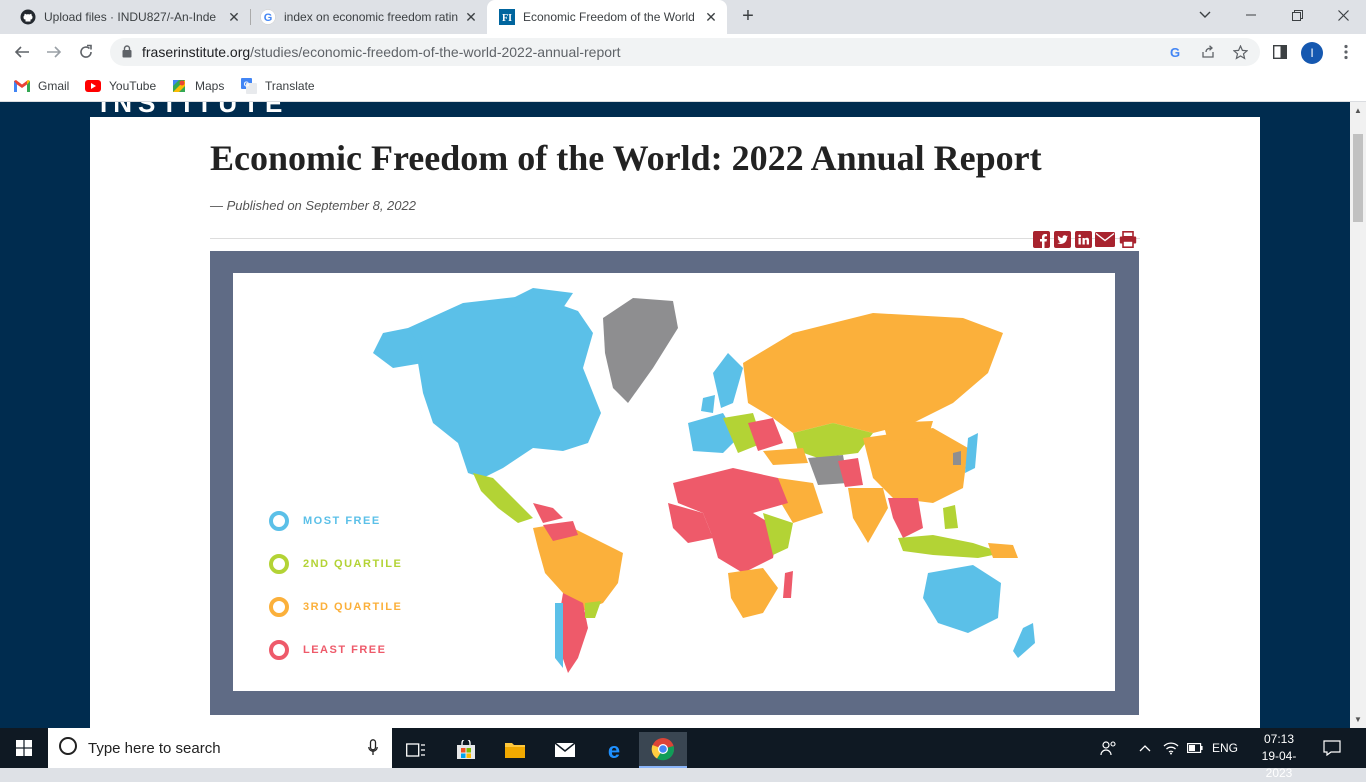 The height and width of the screenshot is (782, 1366). I want to click on bookmark-star-icon, so click(1240, 52).